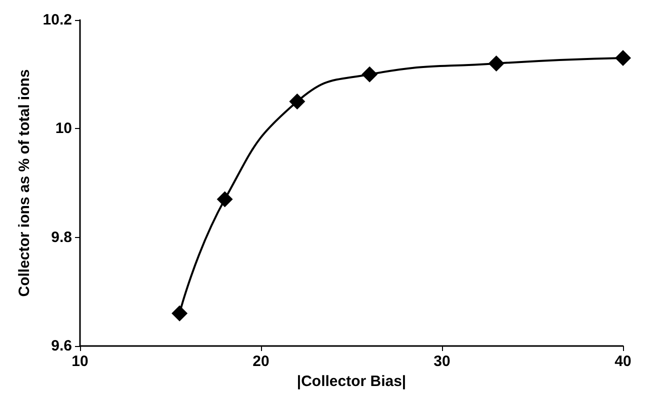  Describe the element at coordinates (442, 361) in the screenshot. I see `x-tick-label: 30` at that location.